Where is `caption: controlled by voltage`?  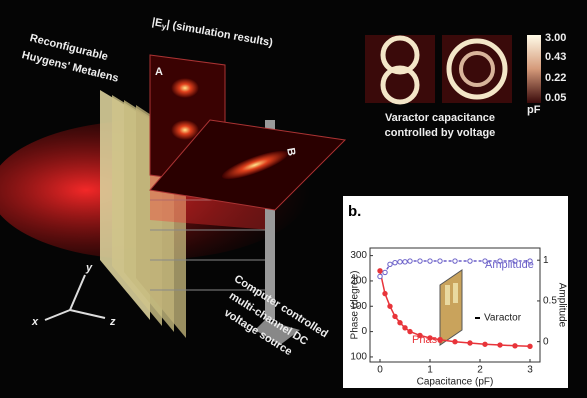
caption: controlled by voltage is located at coordinates (440, 133).